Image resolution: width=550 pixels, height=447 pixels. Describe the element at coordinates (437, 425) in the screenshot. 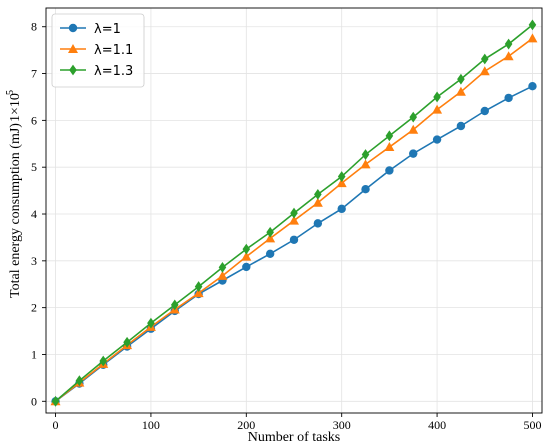

I see `x-tick-label: 400` at that location.